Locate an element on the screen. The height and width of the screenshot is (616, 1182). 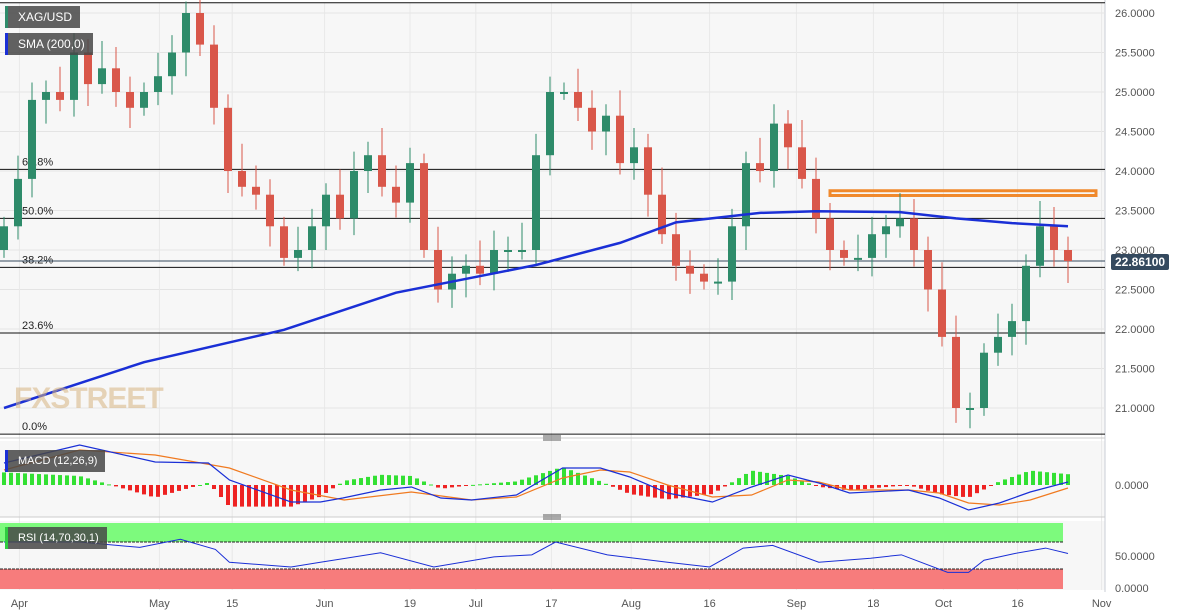
x-tick-label: 15 is located at coordinates (232, 604).